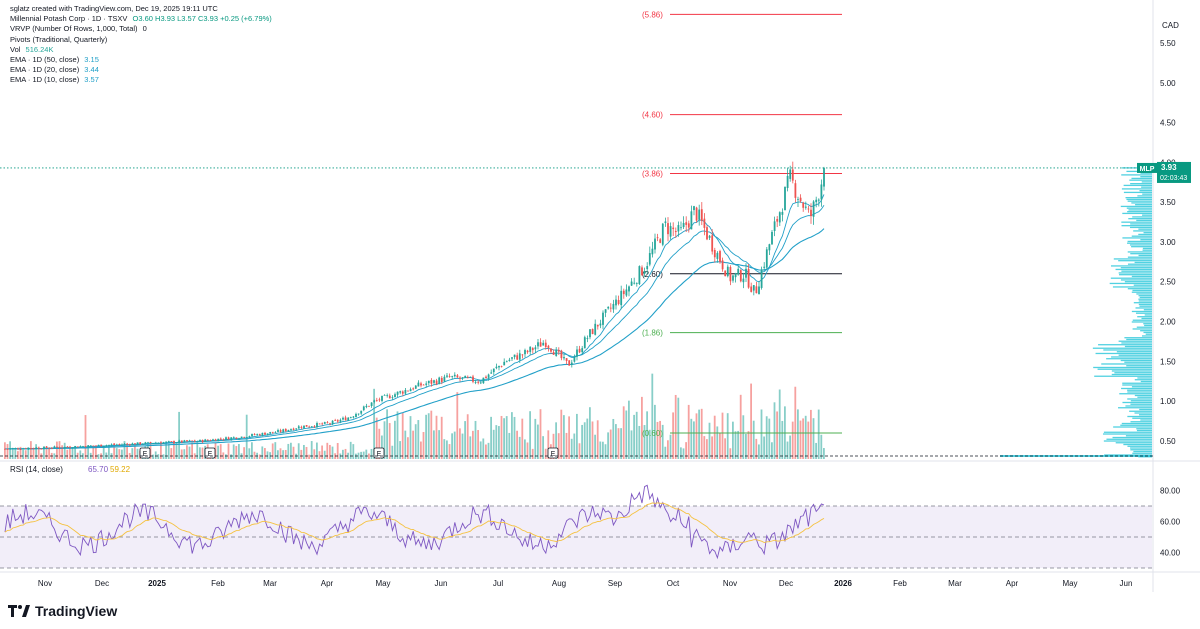 This screenshot has width=1200, height=629. I want to click on ticker-badge, so click(1147, 167).